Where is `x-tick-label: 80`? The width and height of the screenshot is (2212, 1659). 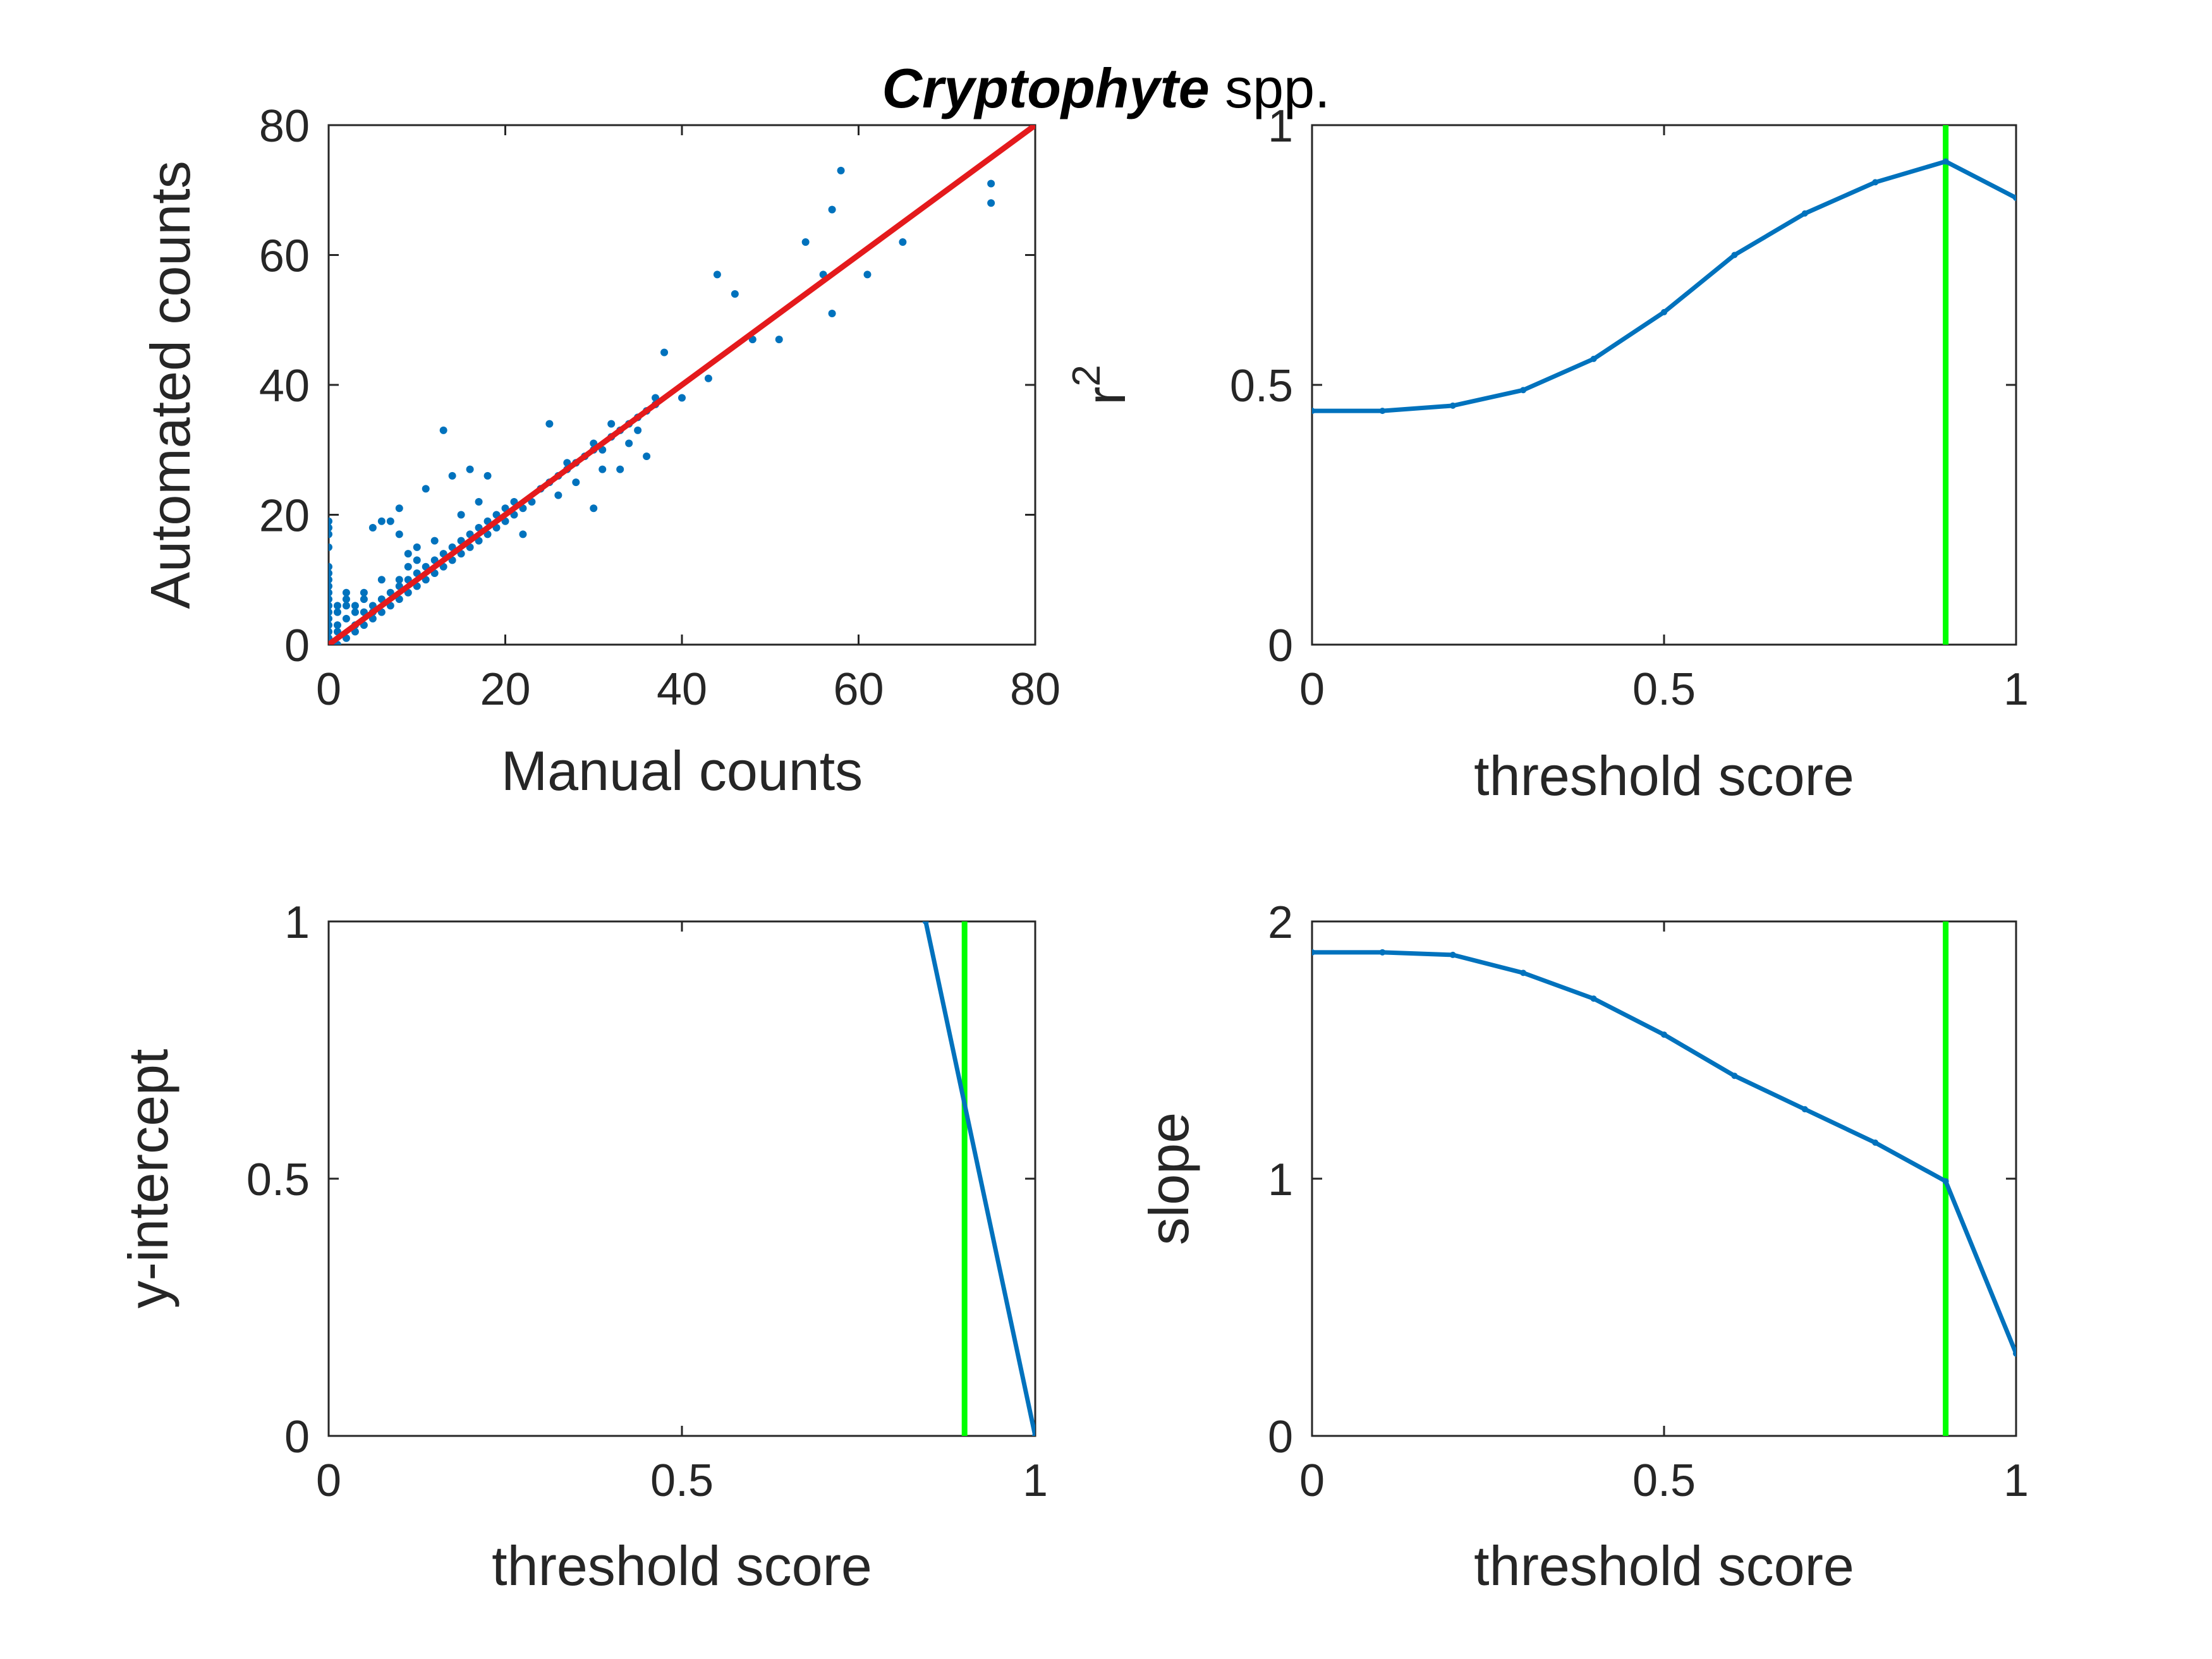
x-tick-label: 80 is located at coordinates (1035, 689).